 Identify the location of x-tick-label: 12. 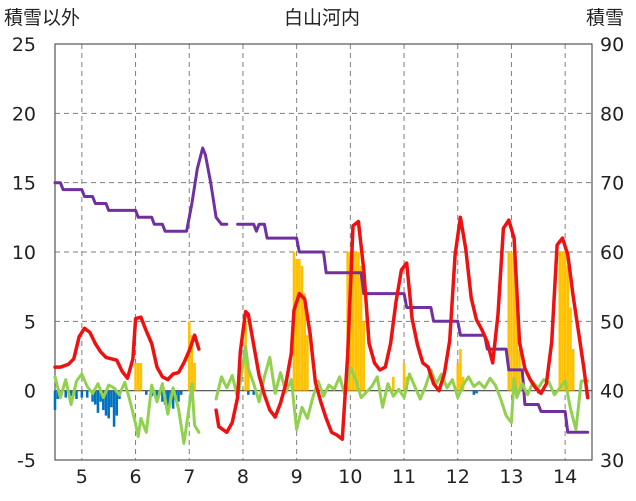
(458, 477).